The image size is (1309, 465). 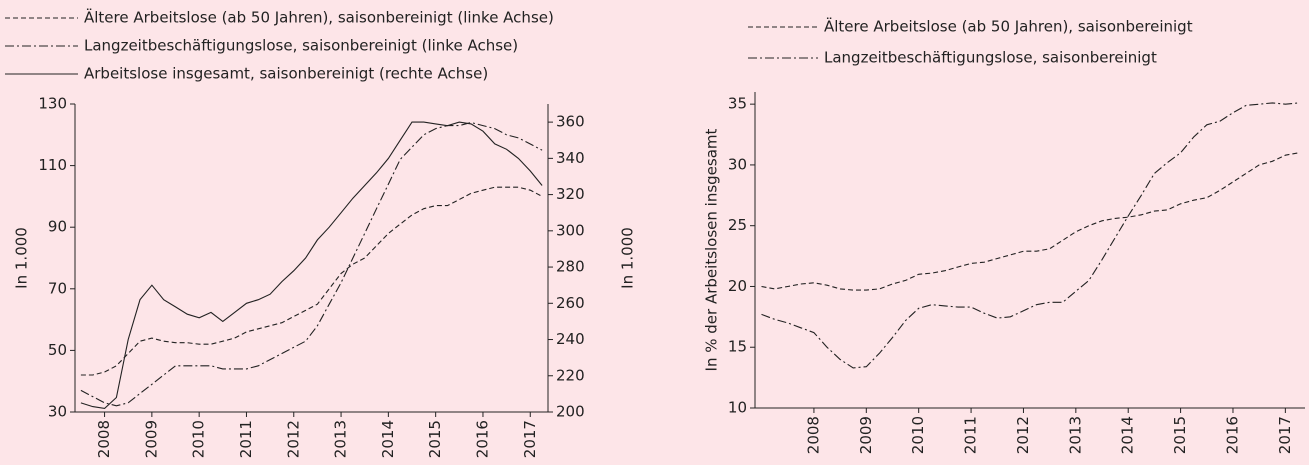 What do you see at coordinates (57, 350) in the screenshot?
I see `y-tick-label: 50` at bounding box center [57, 350].